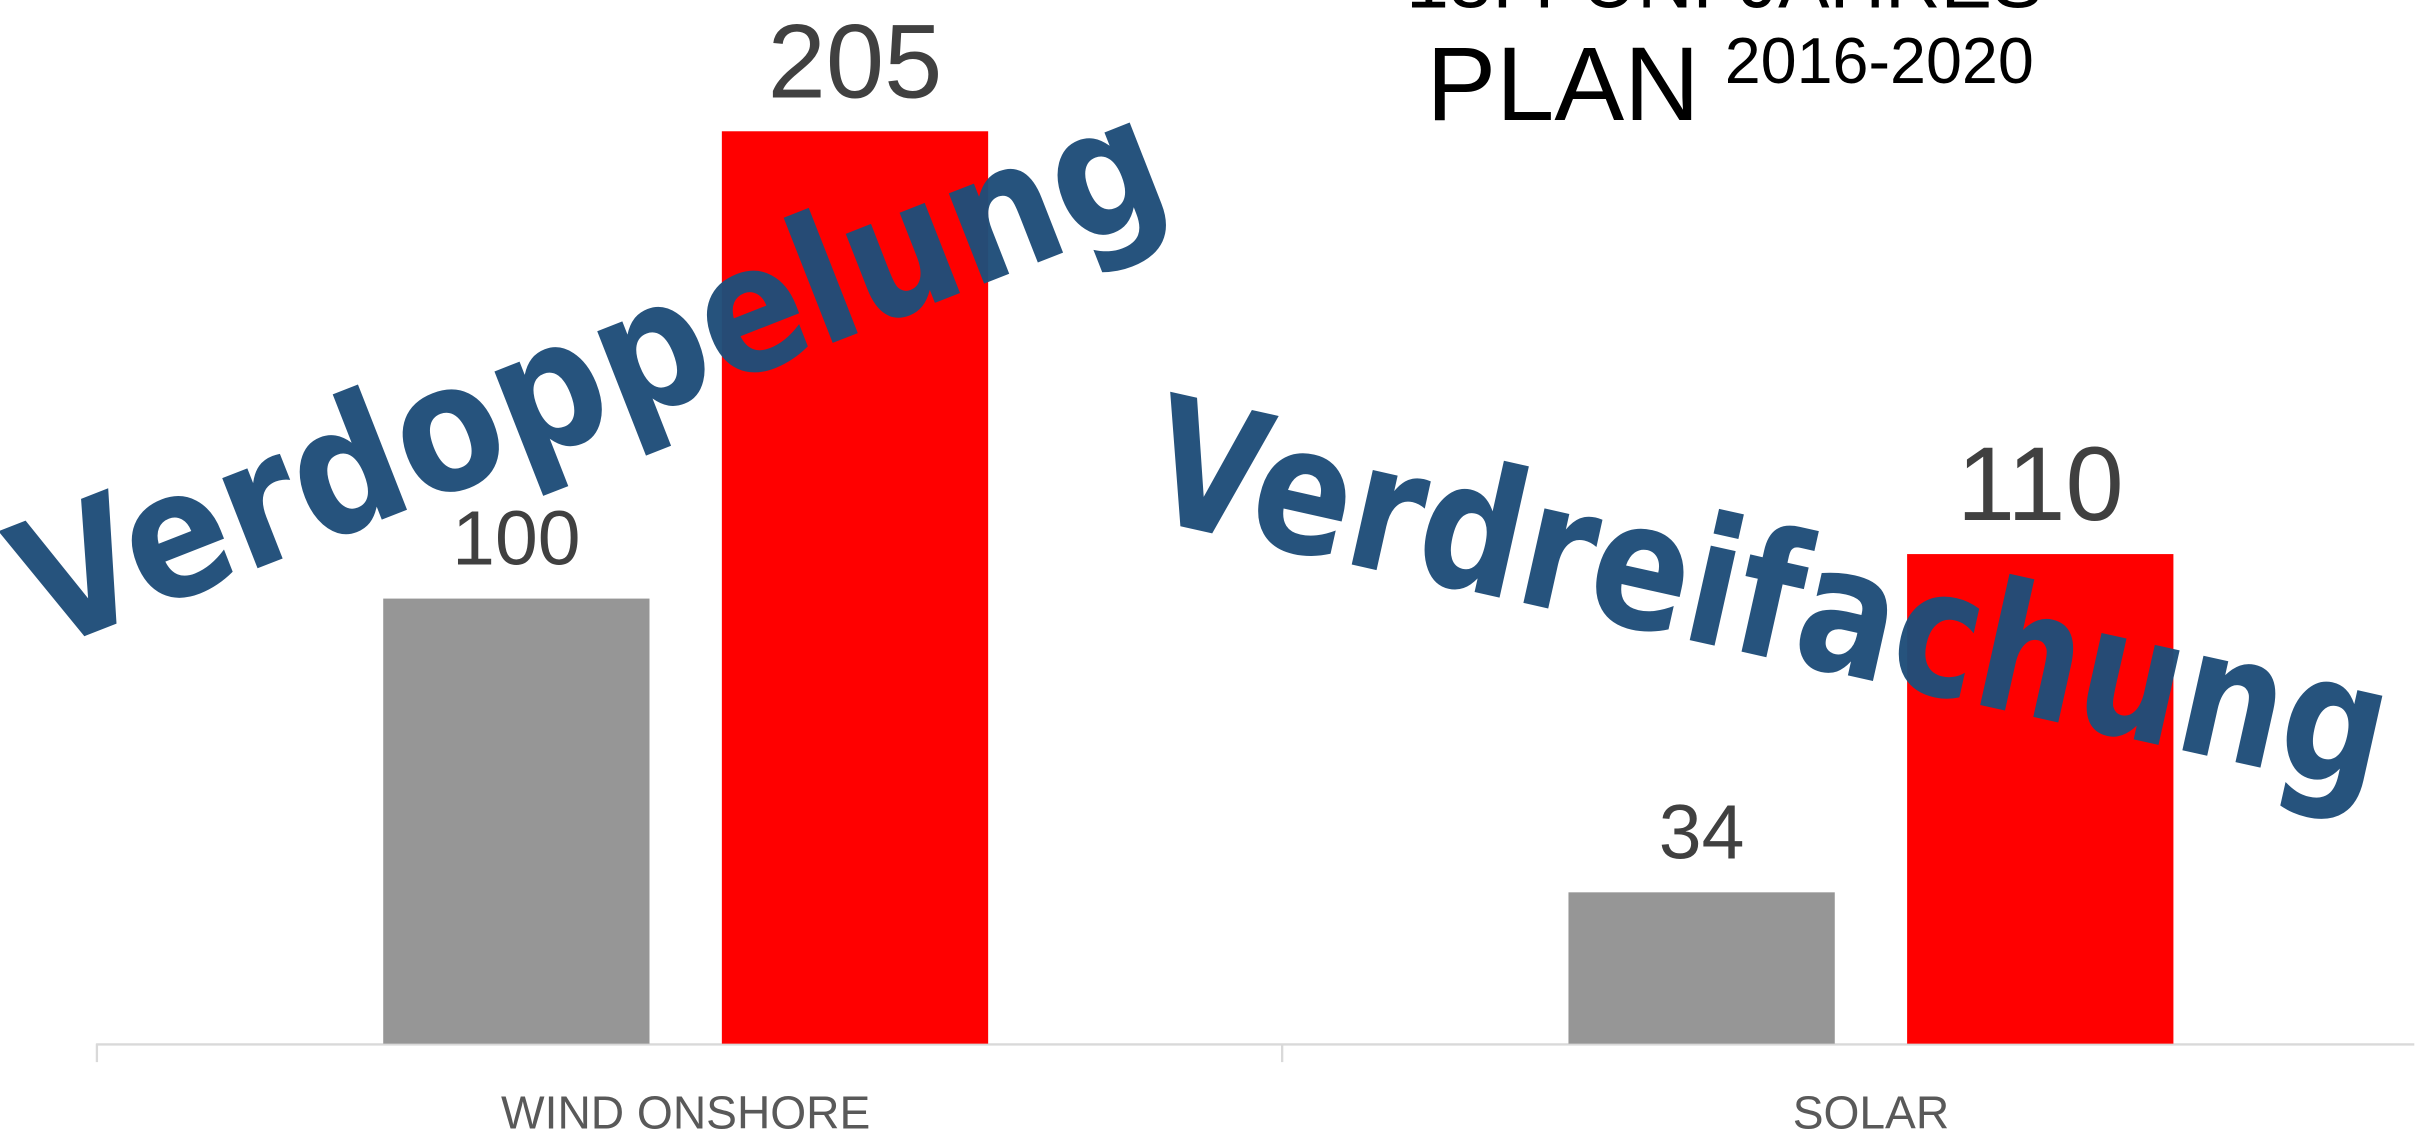 The width and height of the screenshot is (2415, 1136). I want to click on title-superscript: 2016-2020, so click(1879, 60).